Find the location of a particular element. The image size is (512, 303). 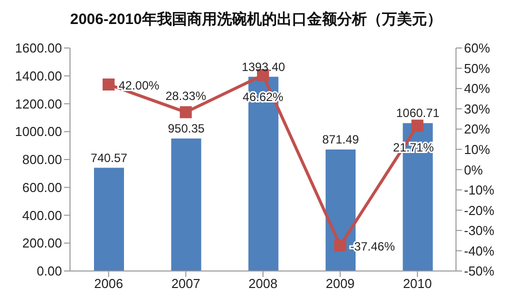

x-tick-label: 2008 is located at coordinates (263, 284).